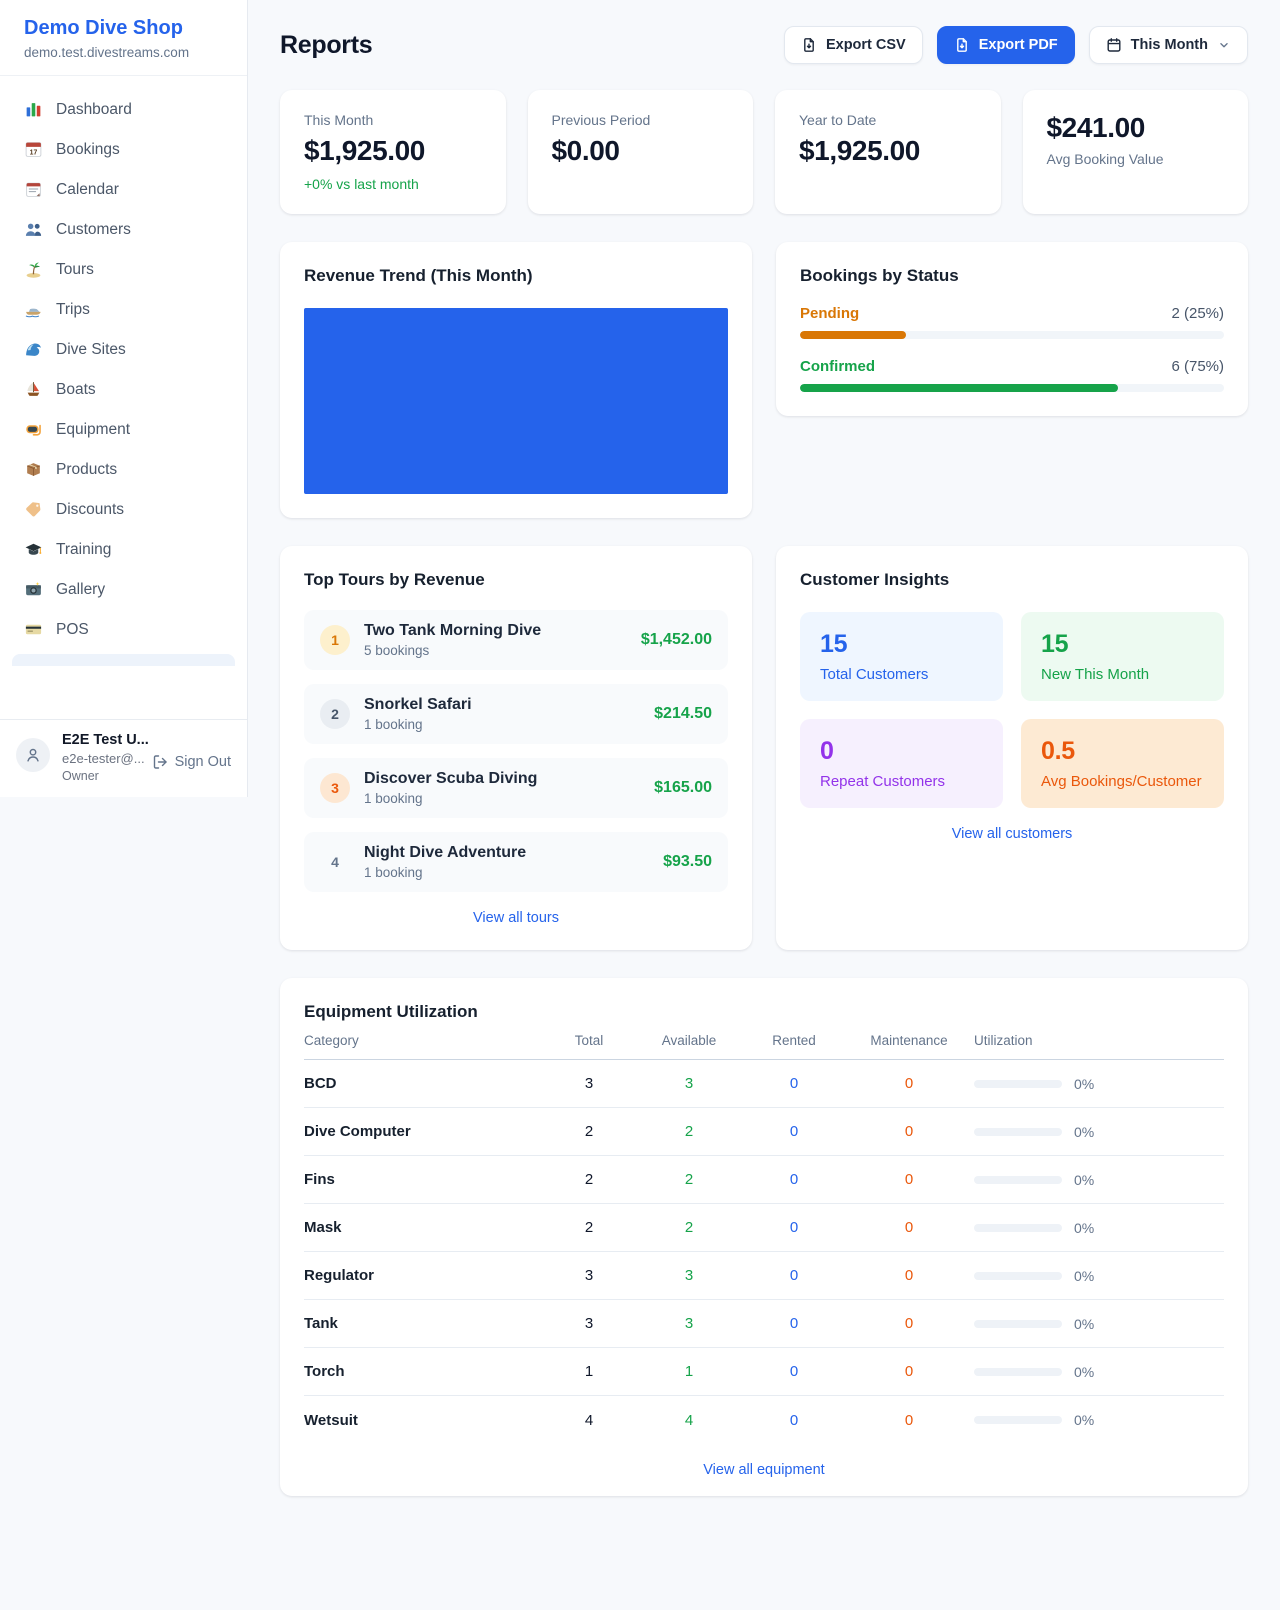 Image resolution: width=1280 pixels, height=1610 pixels. What do you see at coordinates (689, 1227) in the screenshot?
I see `equipment-available: 2` at bounding box center [689, 1227].